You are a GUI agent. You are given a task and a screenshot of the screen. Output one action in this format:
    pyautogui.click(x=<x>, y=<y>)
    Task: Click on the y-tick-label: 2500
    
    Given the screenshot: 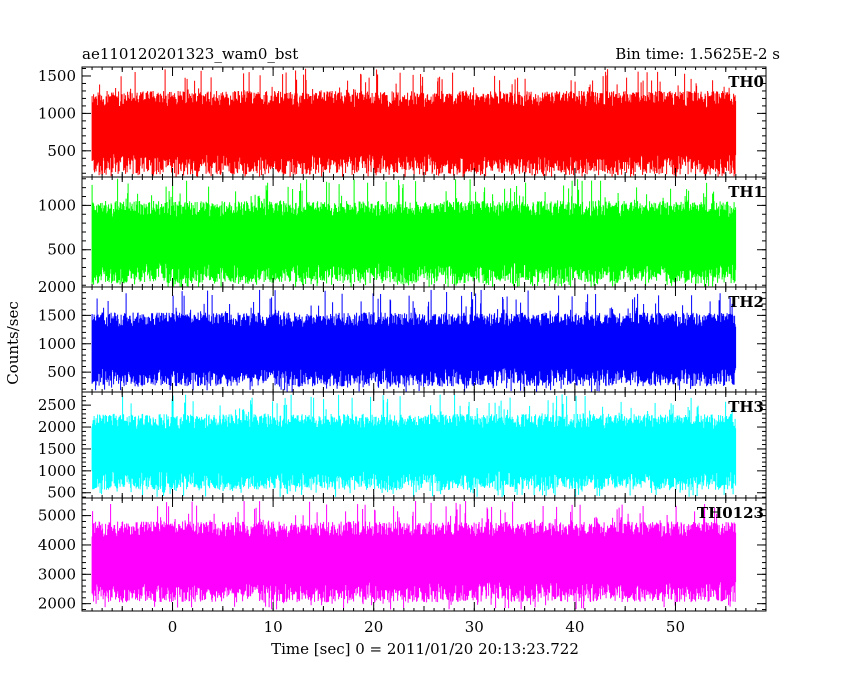 What is the action you would take?
    pyautogui.click(x=57, y=405)
    